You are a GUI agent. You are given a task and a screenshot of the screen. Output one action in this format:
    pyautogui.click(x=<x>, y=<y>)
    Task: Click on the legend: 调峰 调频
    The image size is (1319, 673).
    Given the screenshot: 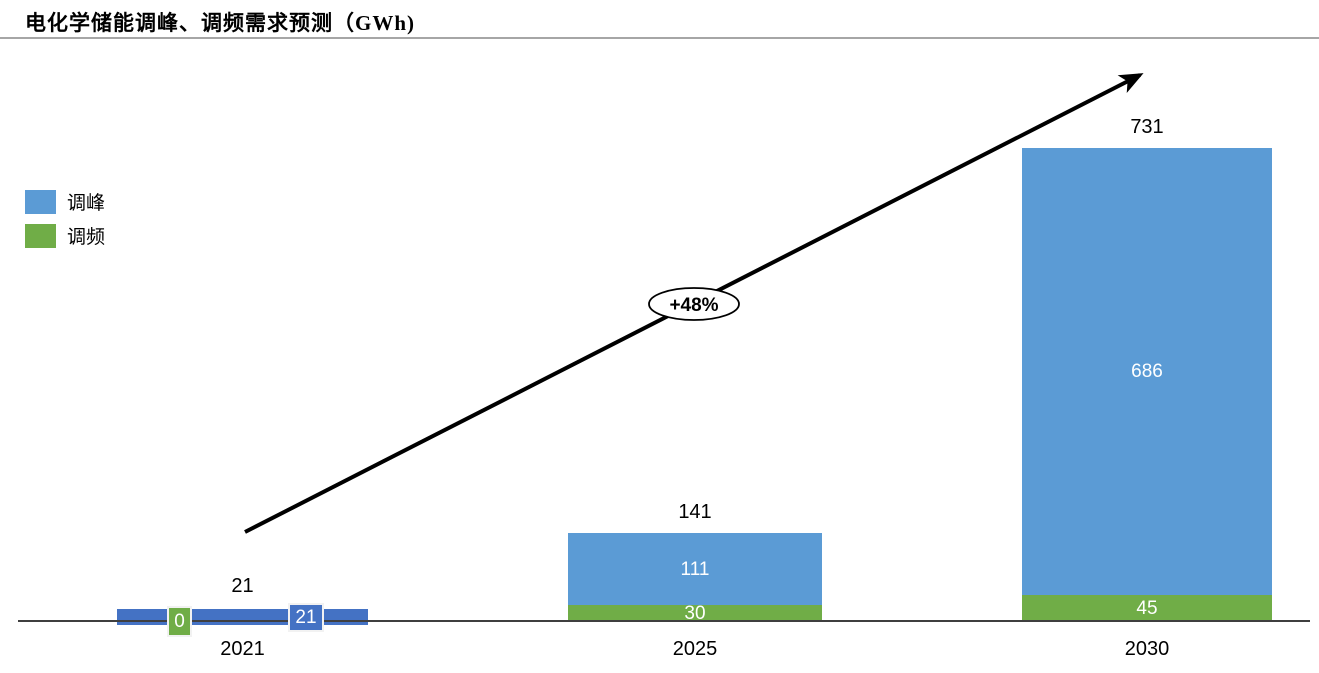 What is the action you would take?
    pyautogui.click(x=65, y=222)
    